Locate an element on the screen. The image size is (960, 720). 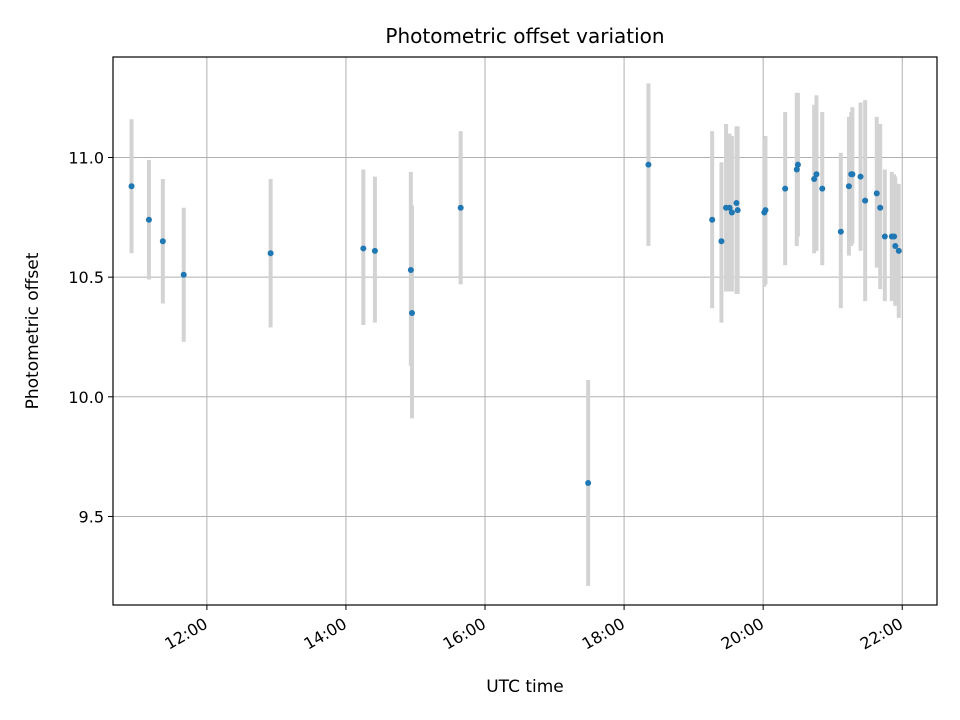
y-tick-label: 9.5 is located at coordinates (91, 516).